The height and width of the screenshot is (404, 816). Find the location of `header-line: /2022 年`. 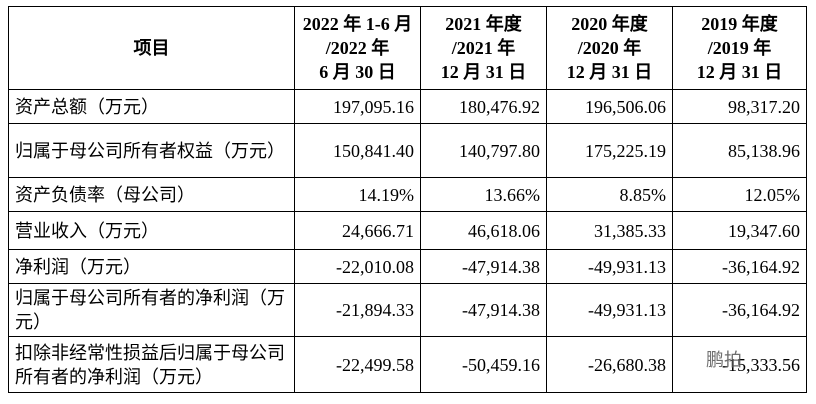

header-line: /2022 年 is located at coordinates (357, 48).